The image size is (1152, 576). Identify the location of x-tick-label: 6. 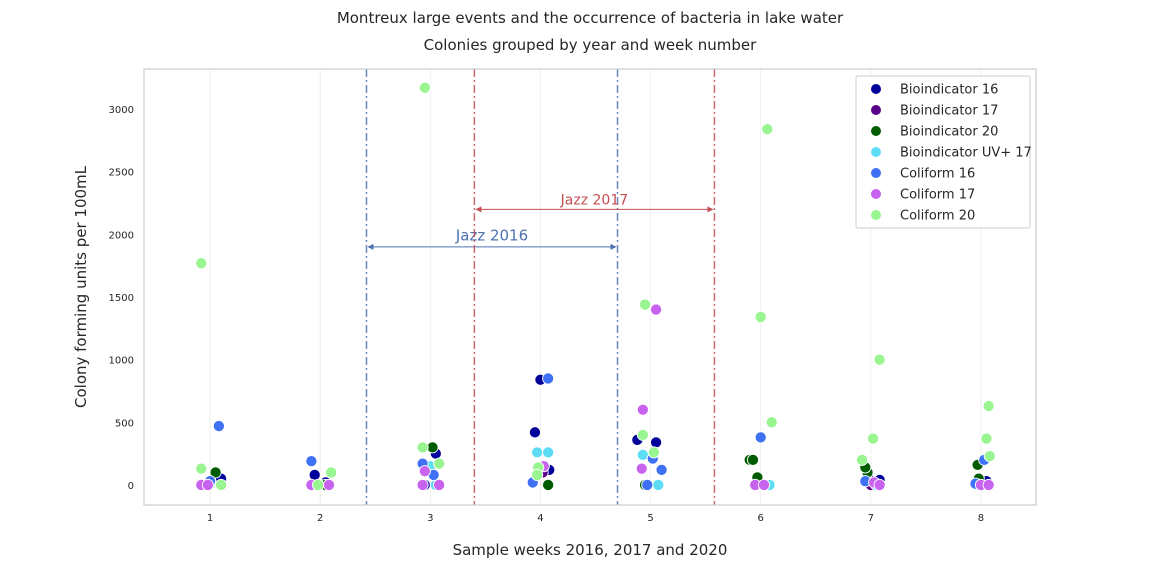
(761, 518).